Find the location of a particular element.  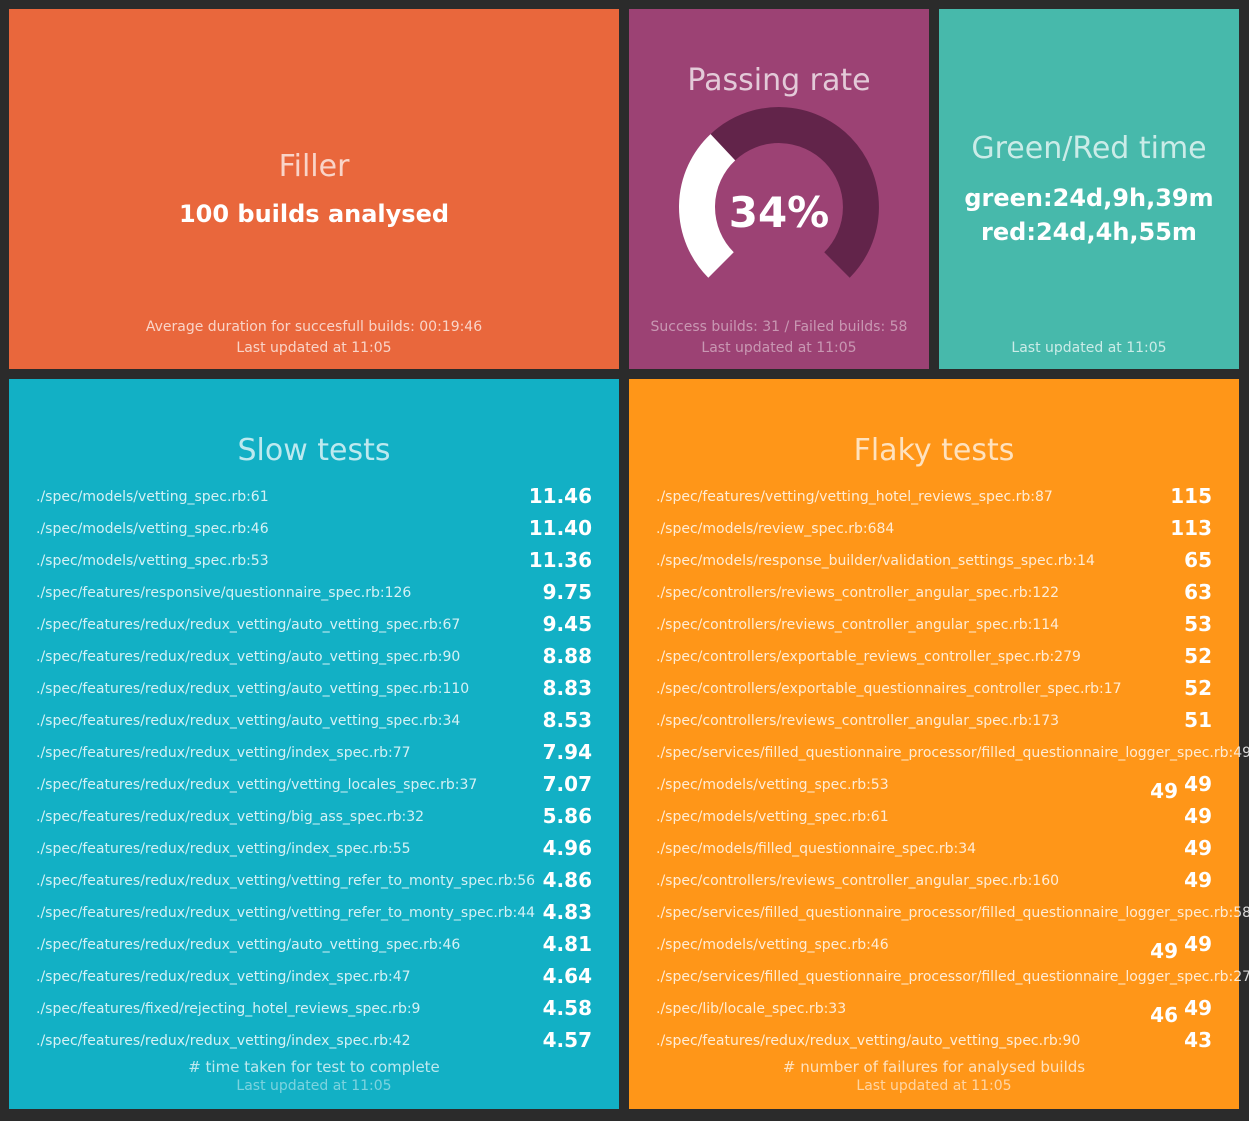

test-value: 11.46 is located at coordinates (560, 496).